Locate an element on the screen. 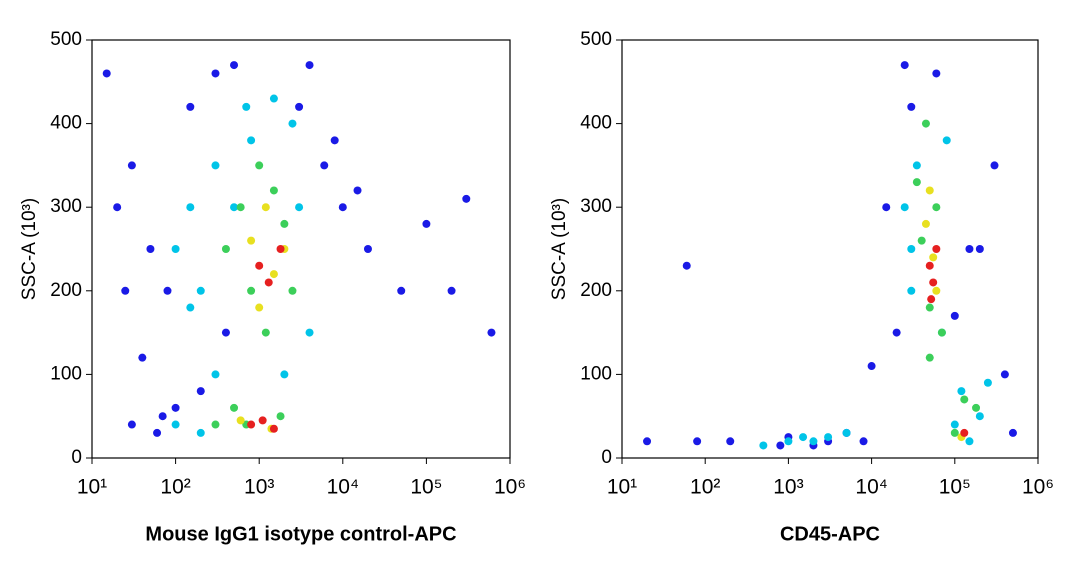 The height and width of the screenshot is (566, 1066). x-tick-label: 10⁵ is located at coordinates (955, 487).